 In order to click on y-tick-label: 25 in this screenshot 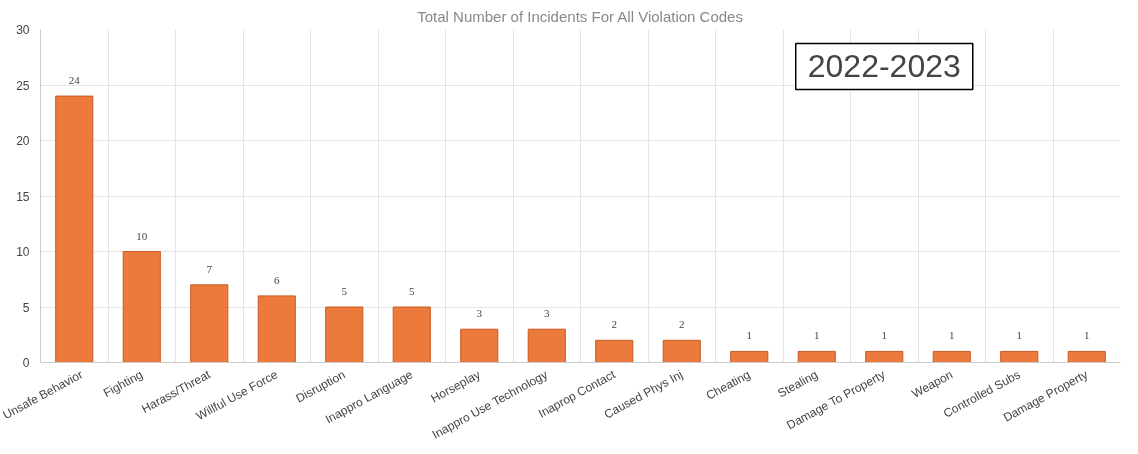, I will do `click(23, 85)`.